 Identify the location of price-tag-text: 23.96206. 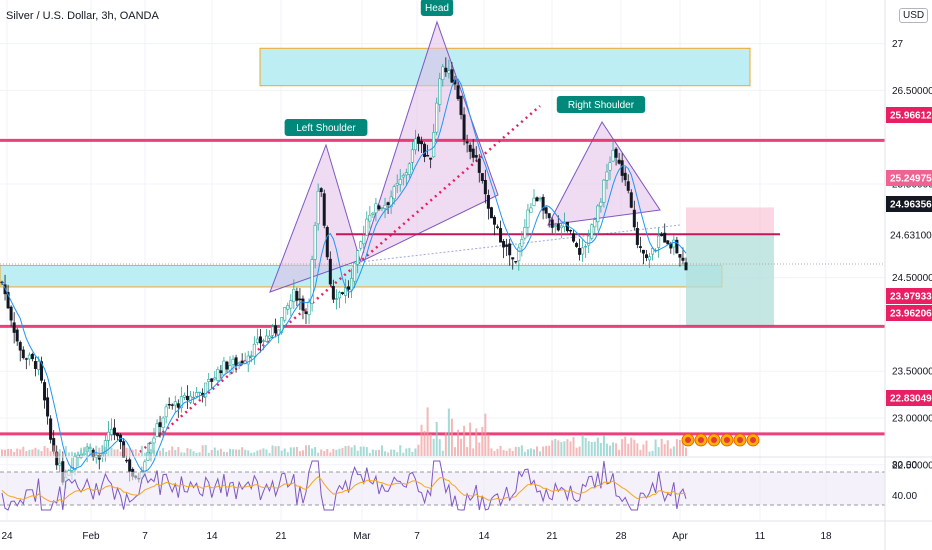
(911, 314).